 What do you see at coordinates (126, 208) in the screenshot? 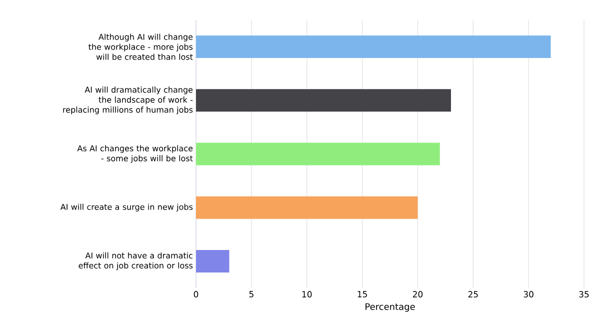
I see `y-tick-label: AI will create a surge in new jobs` at bounding box center [126, 208].